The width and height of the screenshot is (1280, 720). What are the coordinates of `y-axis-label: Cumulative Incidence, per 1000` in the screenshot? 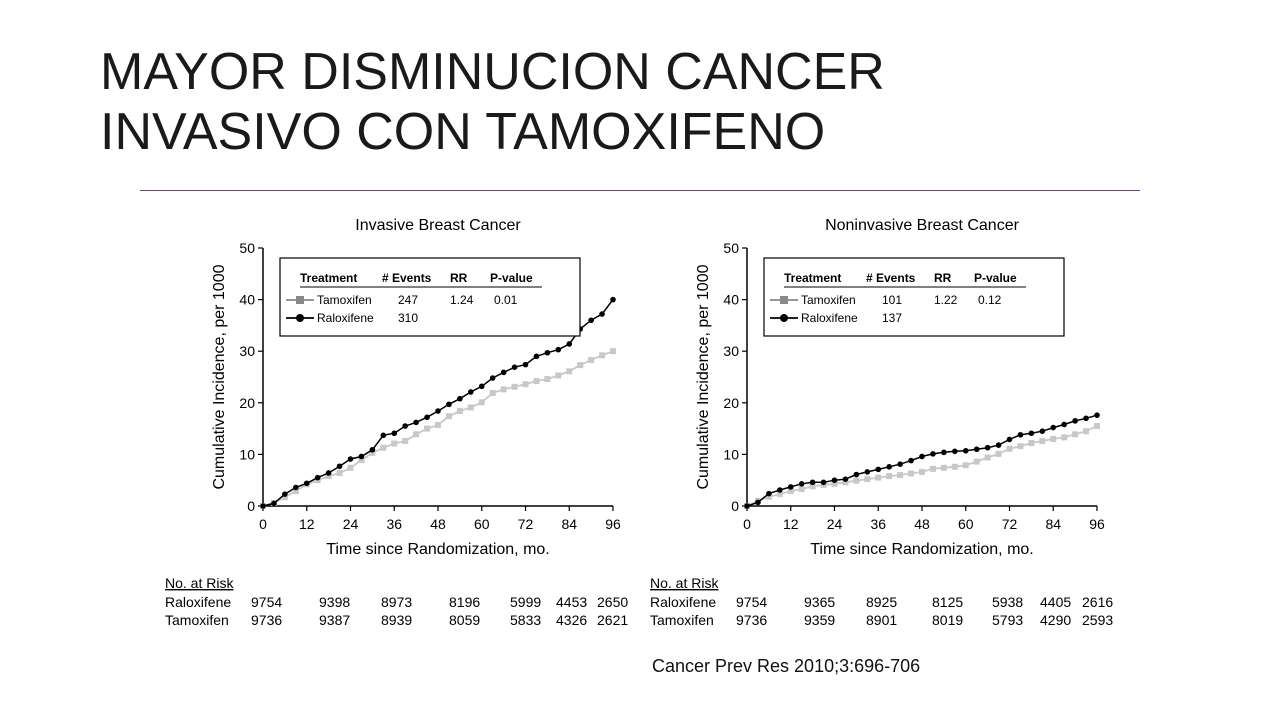 It's located at (219, 376).